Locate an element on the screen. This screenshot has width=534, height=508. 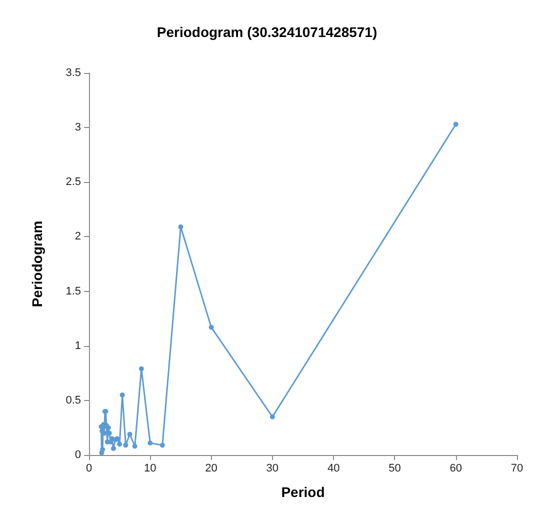
chart-title: Periodogram (30.3241071428571) is located at coordinates (267, 32).